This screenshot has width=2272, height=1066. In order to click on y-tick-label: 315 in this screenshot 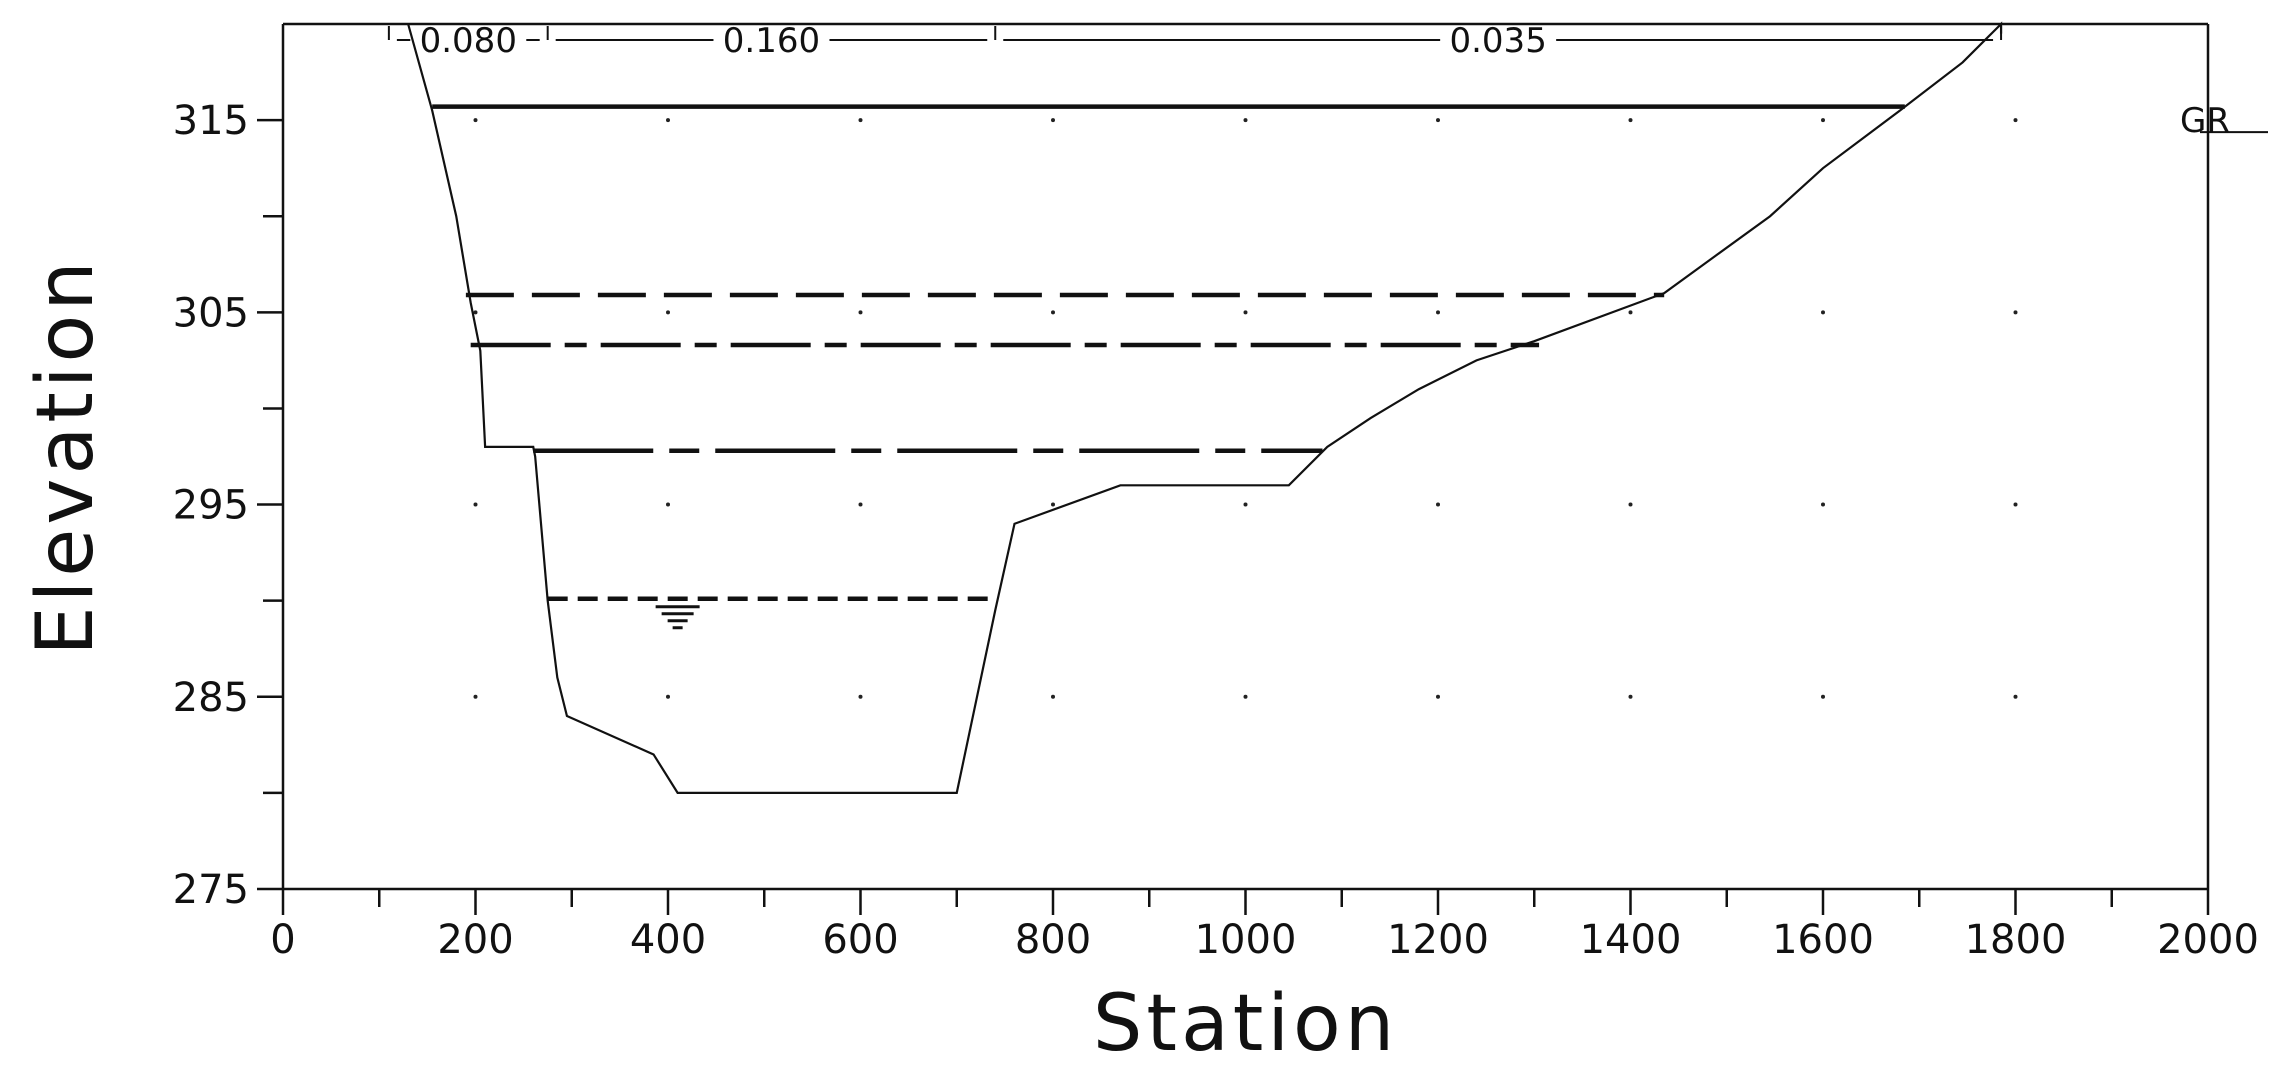, I will do `click(211, 121)`.